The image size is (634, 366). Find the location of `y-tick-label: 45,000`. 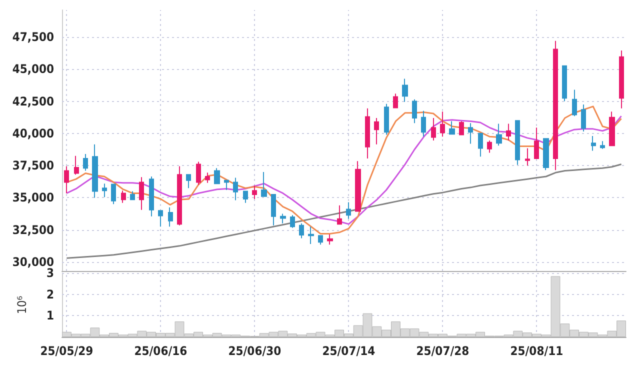

y-tick-label: 45,000 is located at coordinates (33, 69).